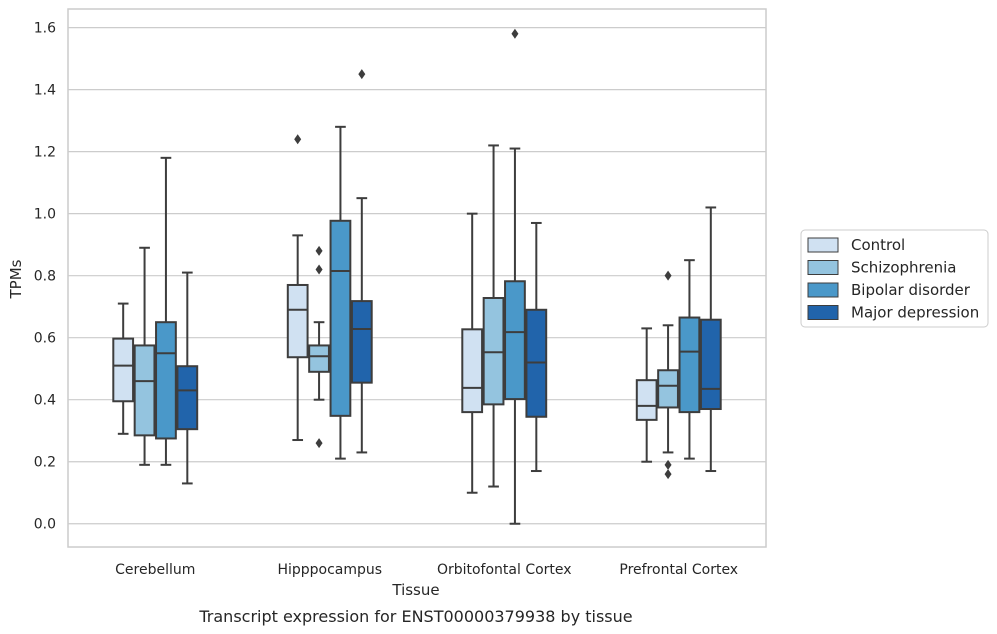  I want to click on y-axis-ticks: 0.0 0.2 0.4 0.6 0.8 1.0 1.2 1.4 1.6, so click(45, 277).